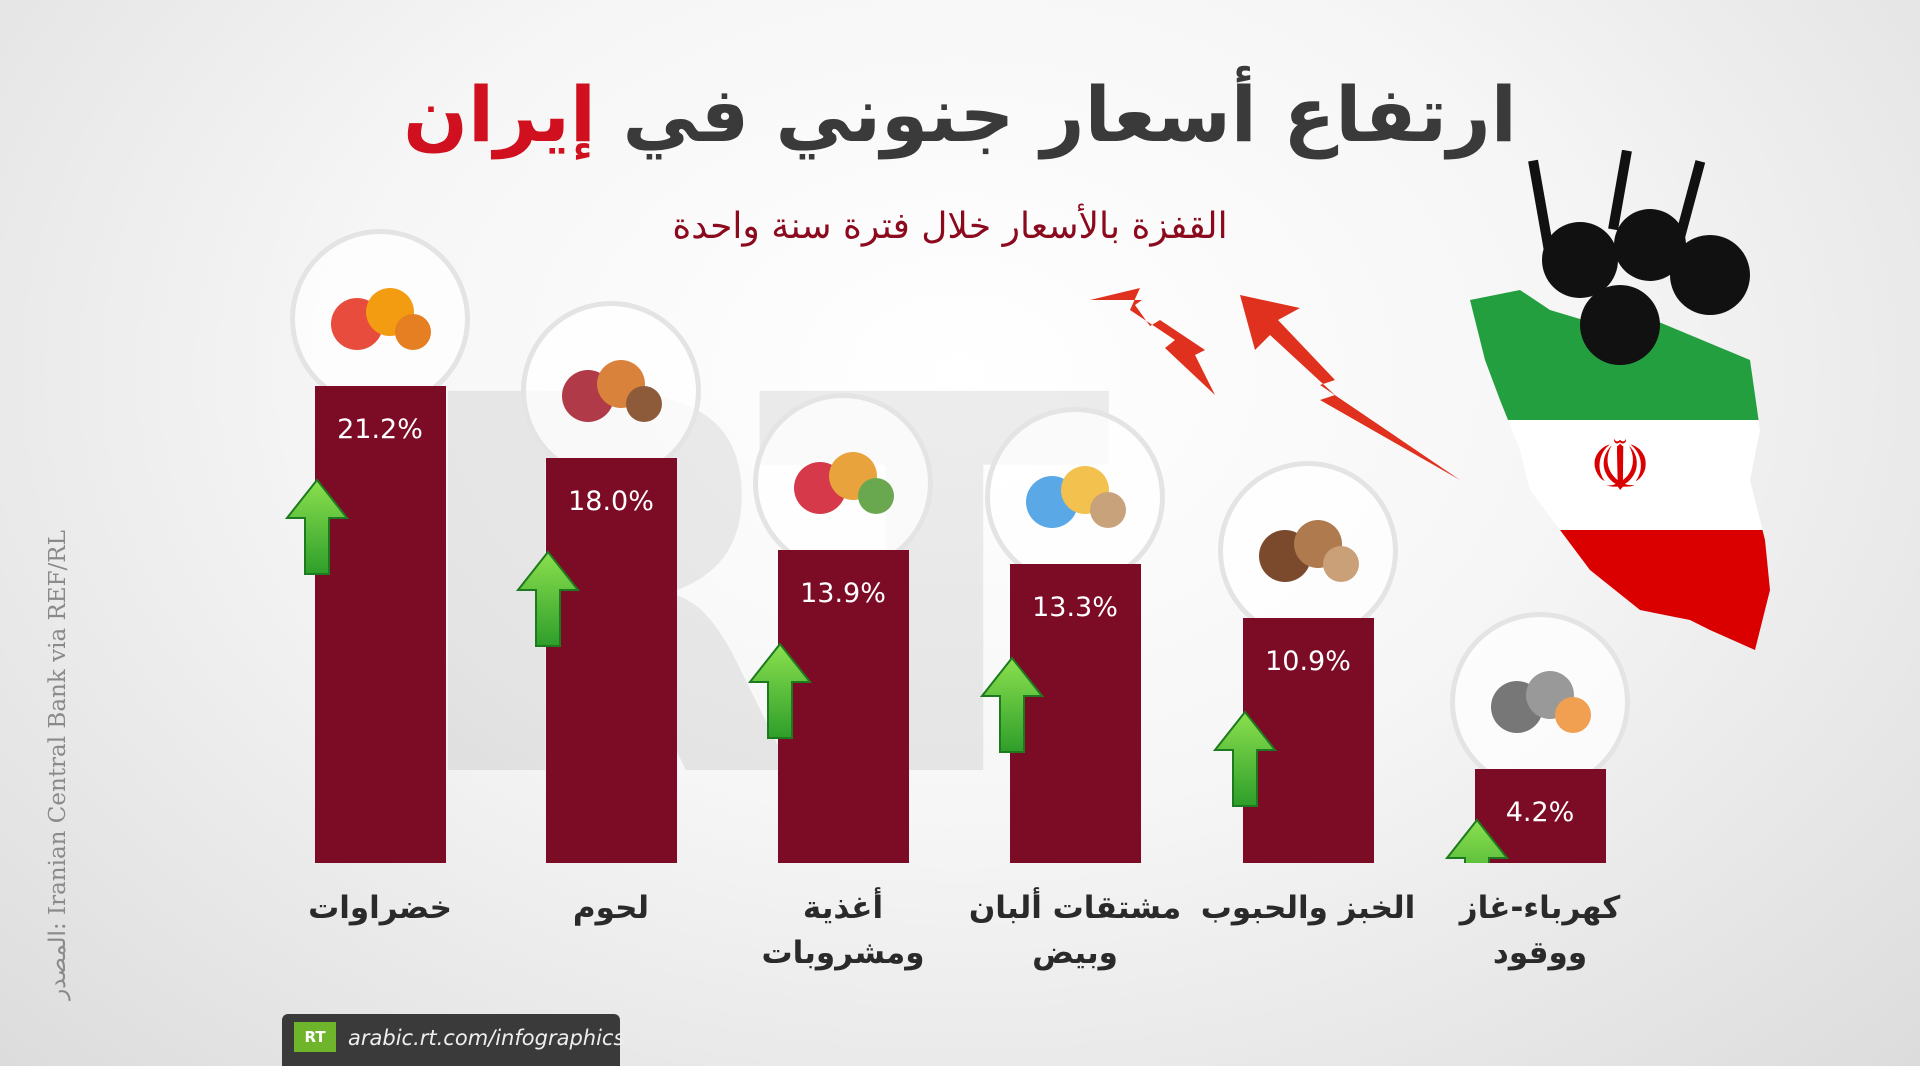 The width and height of the screenshot is (1920, 1066). I want to click on value-label: 10.9%, so click(1308, 661).